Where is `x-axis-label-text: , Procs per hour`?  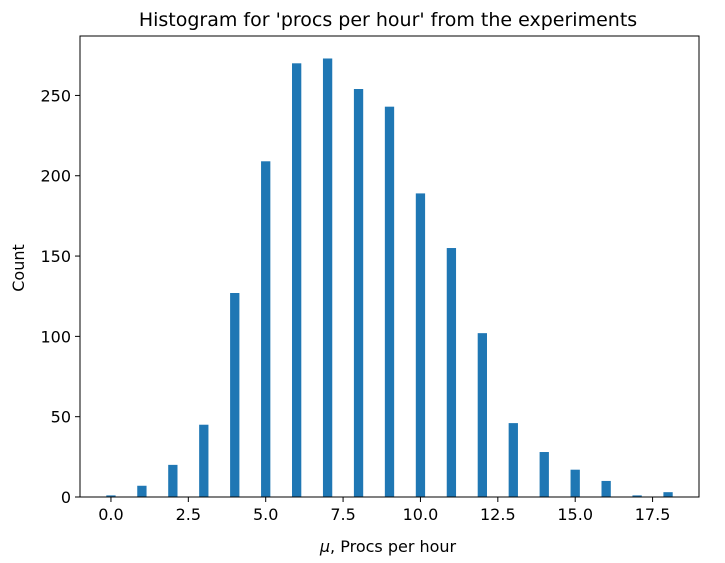
x-axis-label-text: , Procs per hour is located at coordinates (393, 546).